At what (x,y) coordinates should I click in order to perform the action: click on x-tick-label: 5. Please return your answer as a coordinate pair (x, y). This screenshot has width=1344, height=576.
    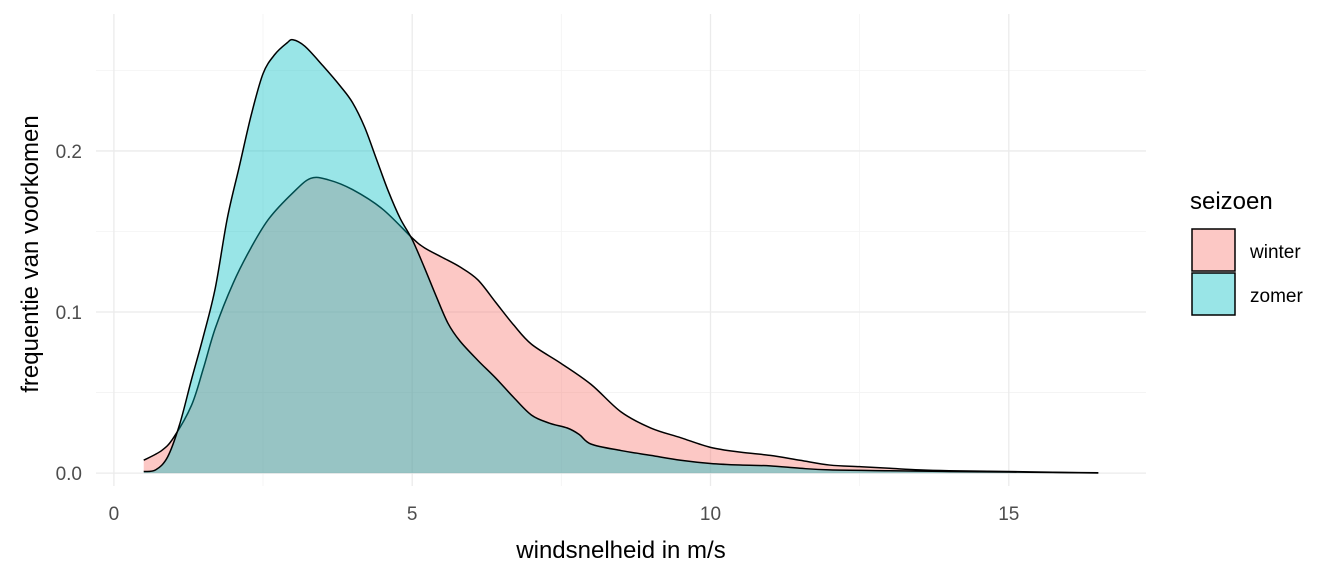
    Looking at the image, I should click on (412, 514).